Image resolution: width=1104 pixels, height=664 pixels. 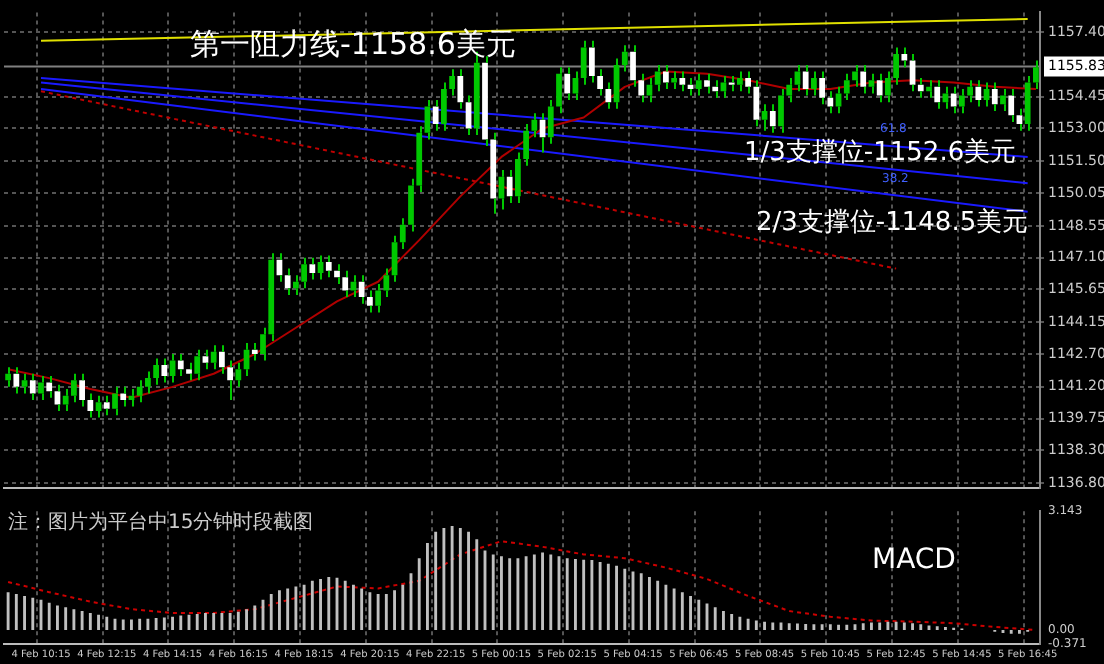 I want to click on annotation: 第一阻力线-1158.6美元, so click(x=353, y=44).